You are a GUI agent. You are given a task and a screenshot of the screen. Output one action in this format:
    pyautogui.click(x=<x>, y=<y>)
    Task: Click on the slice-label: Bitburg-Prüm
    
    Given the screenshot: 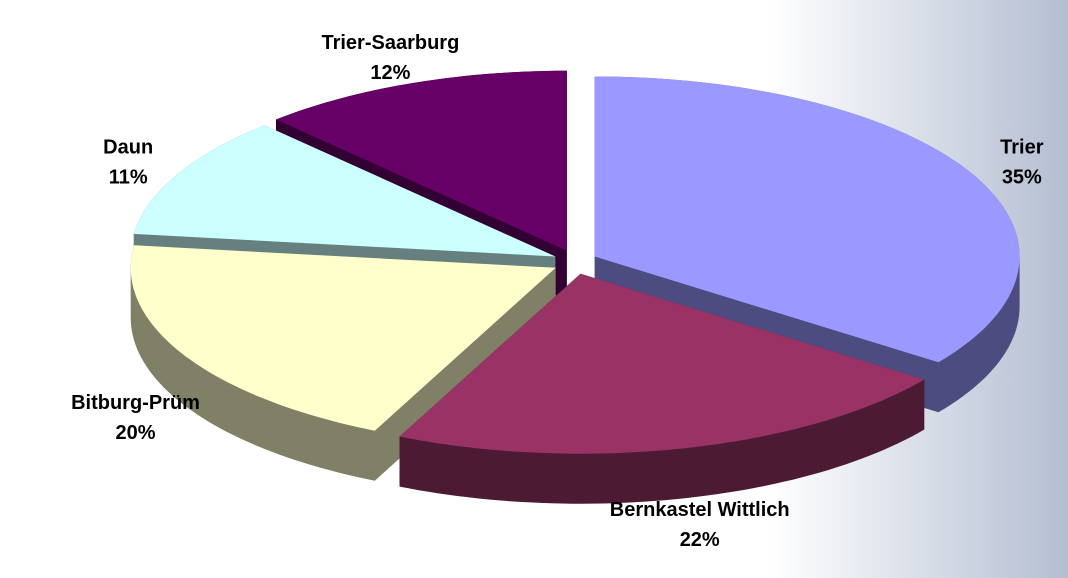 What is the action you would take?
    pyautogui.click(x=135, y=403)
    